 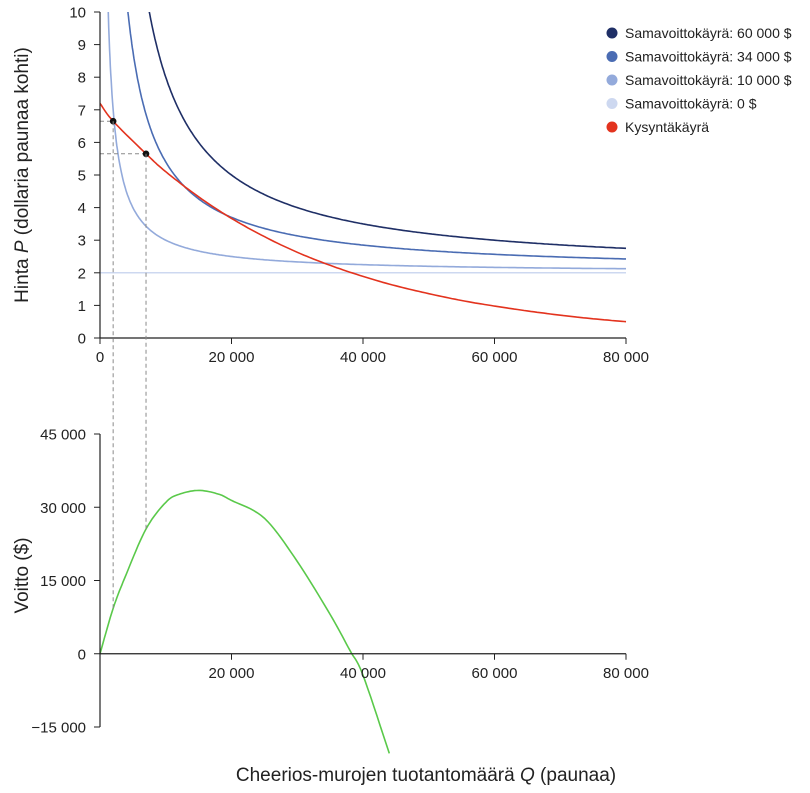 I want to click on price-y-tick-label-7: 7, so click(x=82, y=110).